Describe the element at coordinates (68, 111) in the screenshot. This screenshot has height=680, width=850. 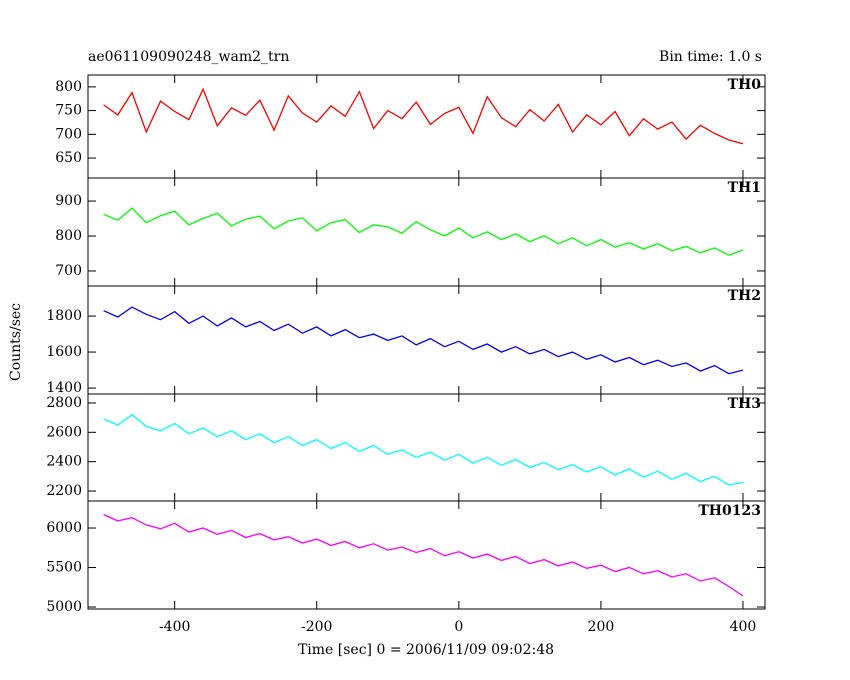
I see `y-tick-label: 750` at that location.